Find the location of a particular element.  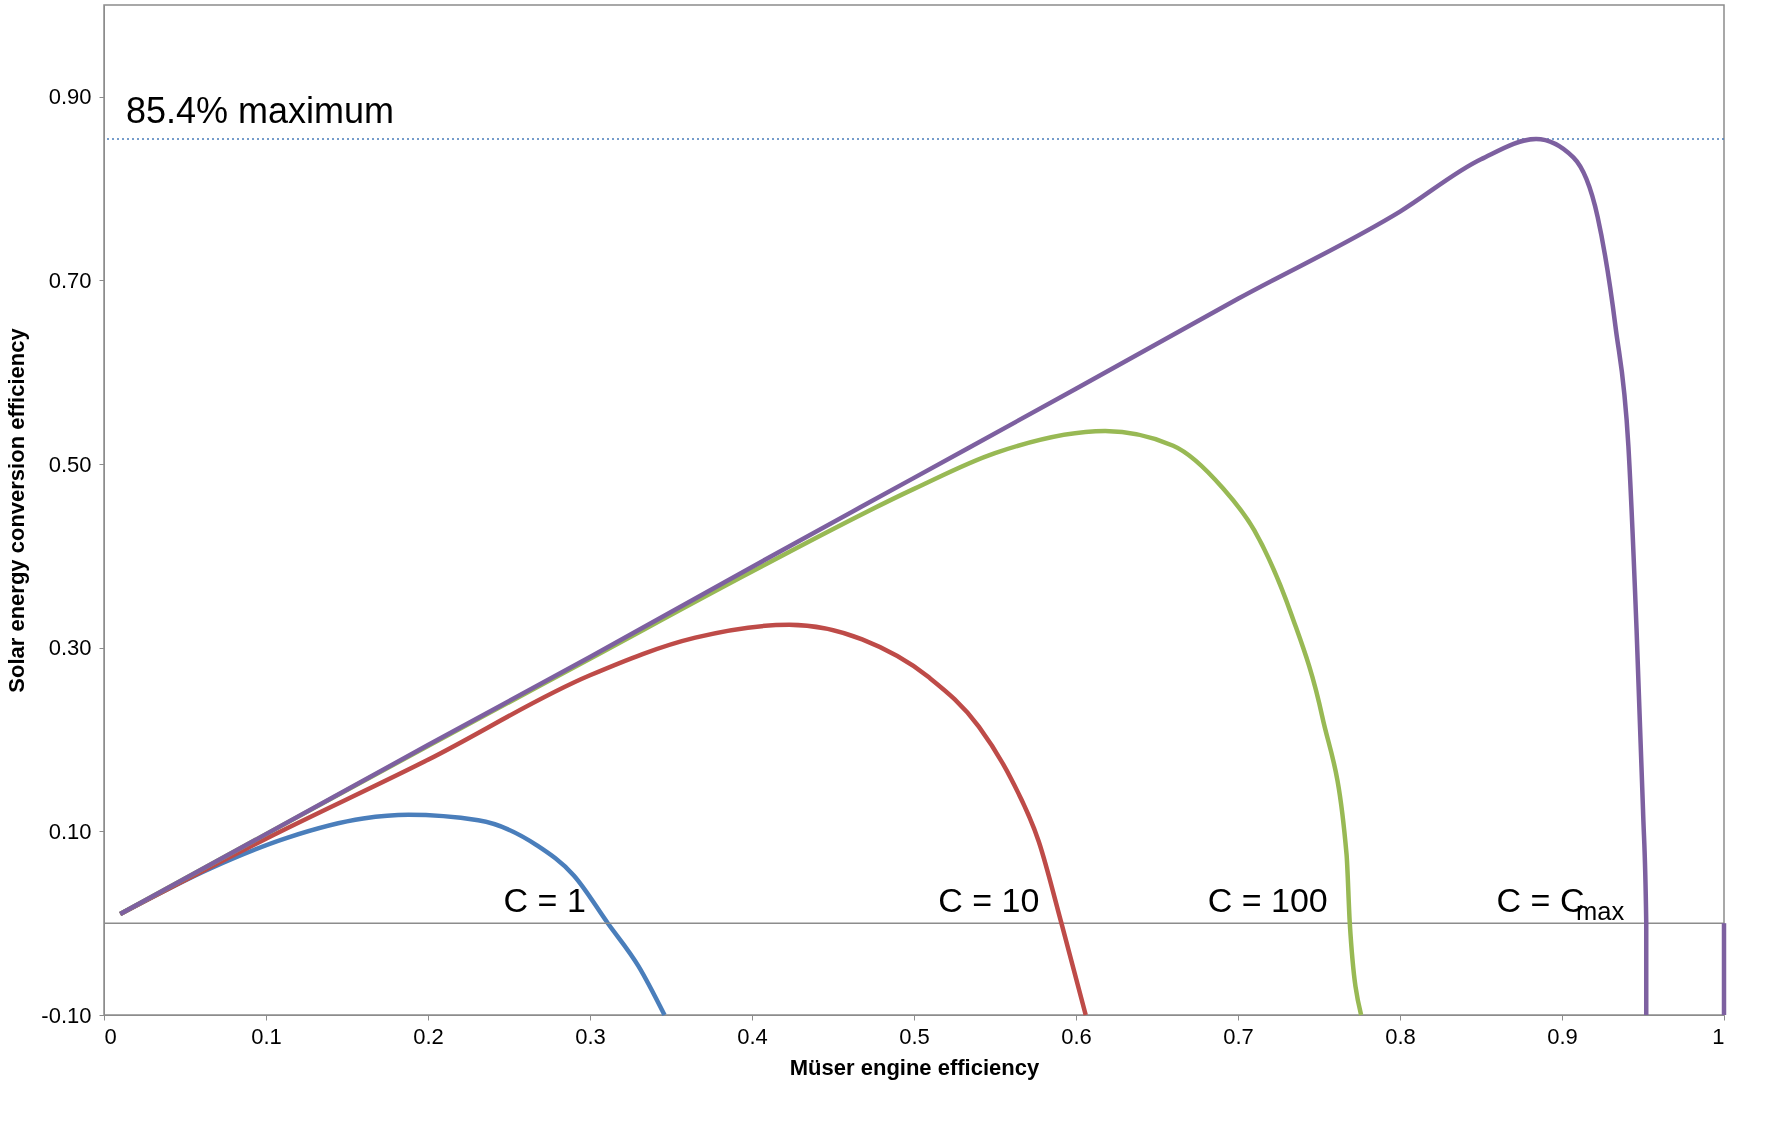

x-tick-label: 0.1 is located at coordinates (266, 1036).